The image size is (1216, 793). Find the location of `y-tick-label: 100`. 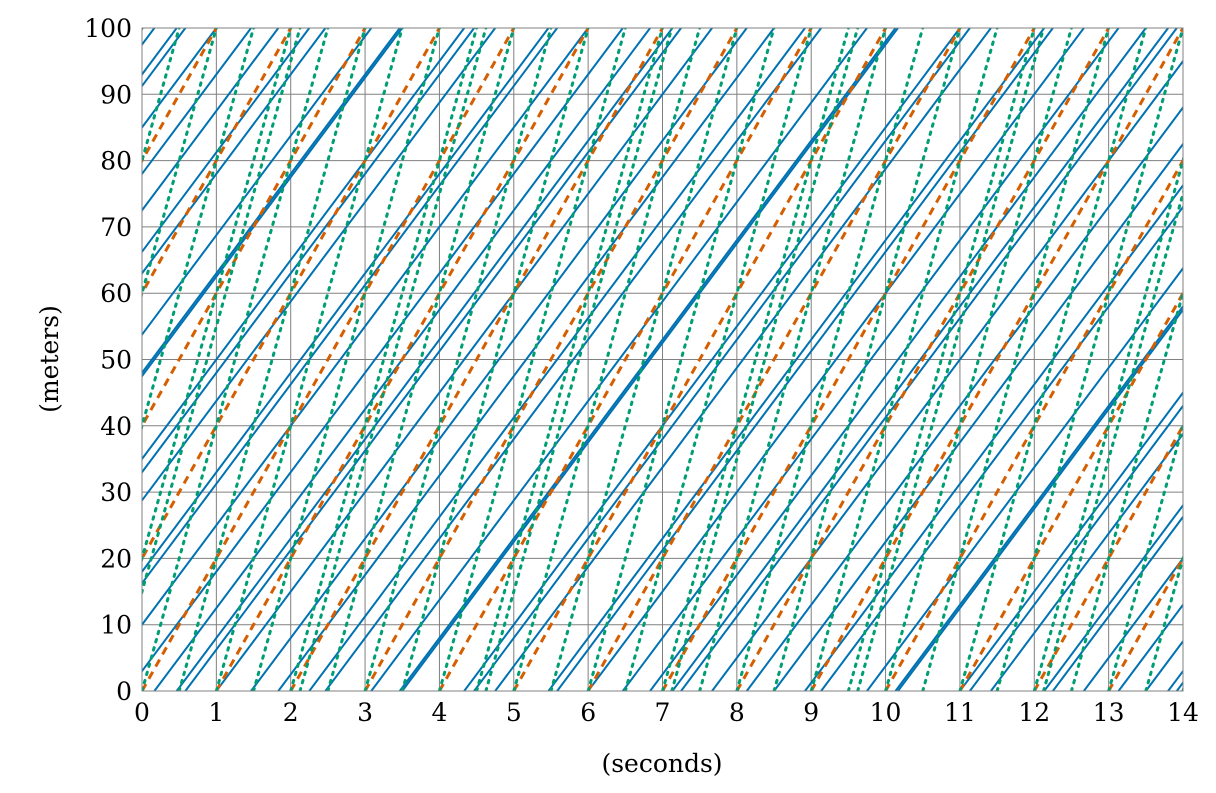

y-tick-label: 100 is located at coordinates (108, 28).